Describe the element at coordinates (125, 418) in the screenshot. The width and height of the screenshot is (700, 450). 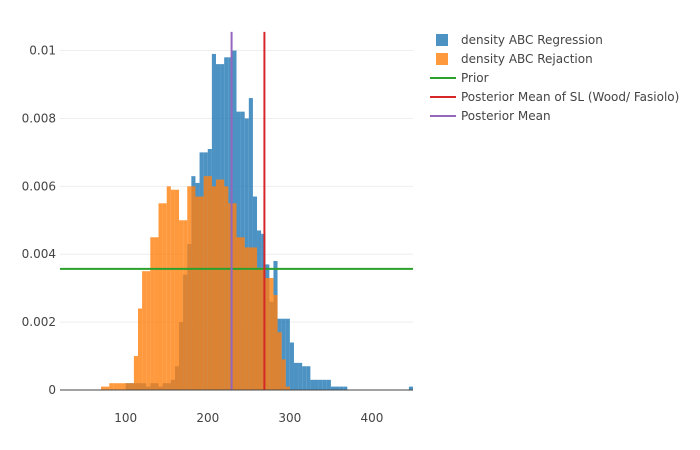
I see `x-tick-label: 100` at that location.